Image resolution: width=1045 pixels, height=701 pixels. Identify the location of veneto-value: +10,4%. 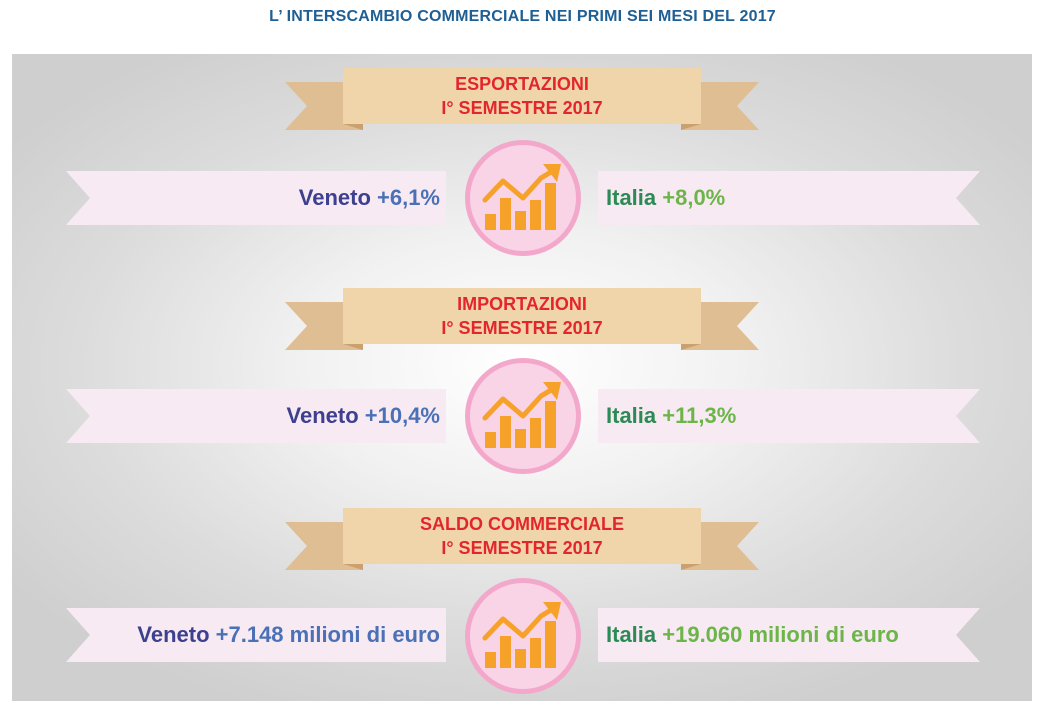
(402, 415).